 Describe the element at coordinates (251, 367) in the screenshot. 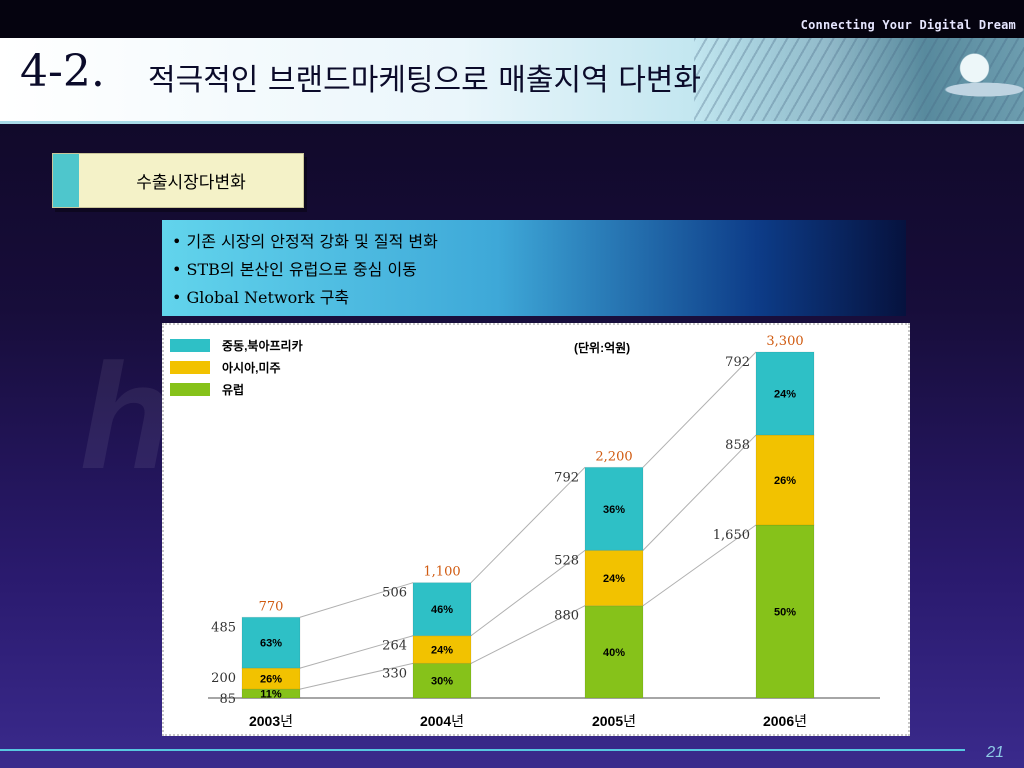

I see `legend-label: 아시아,미주` at that location.